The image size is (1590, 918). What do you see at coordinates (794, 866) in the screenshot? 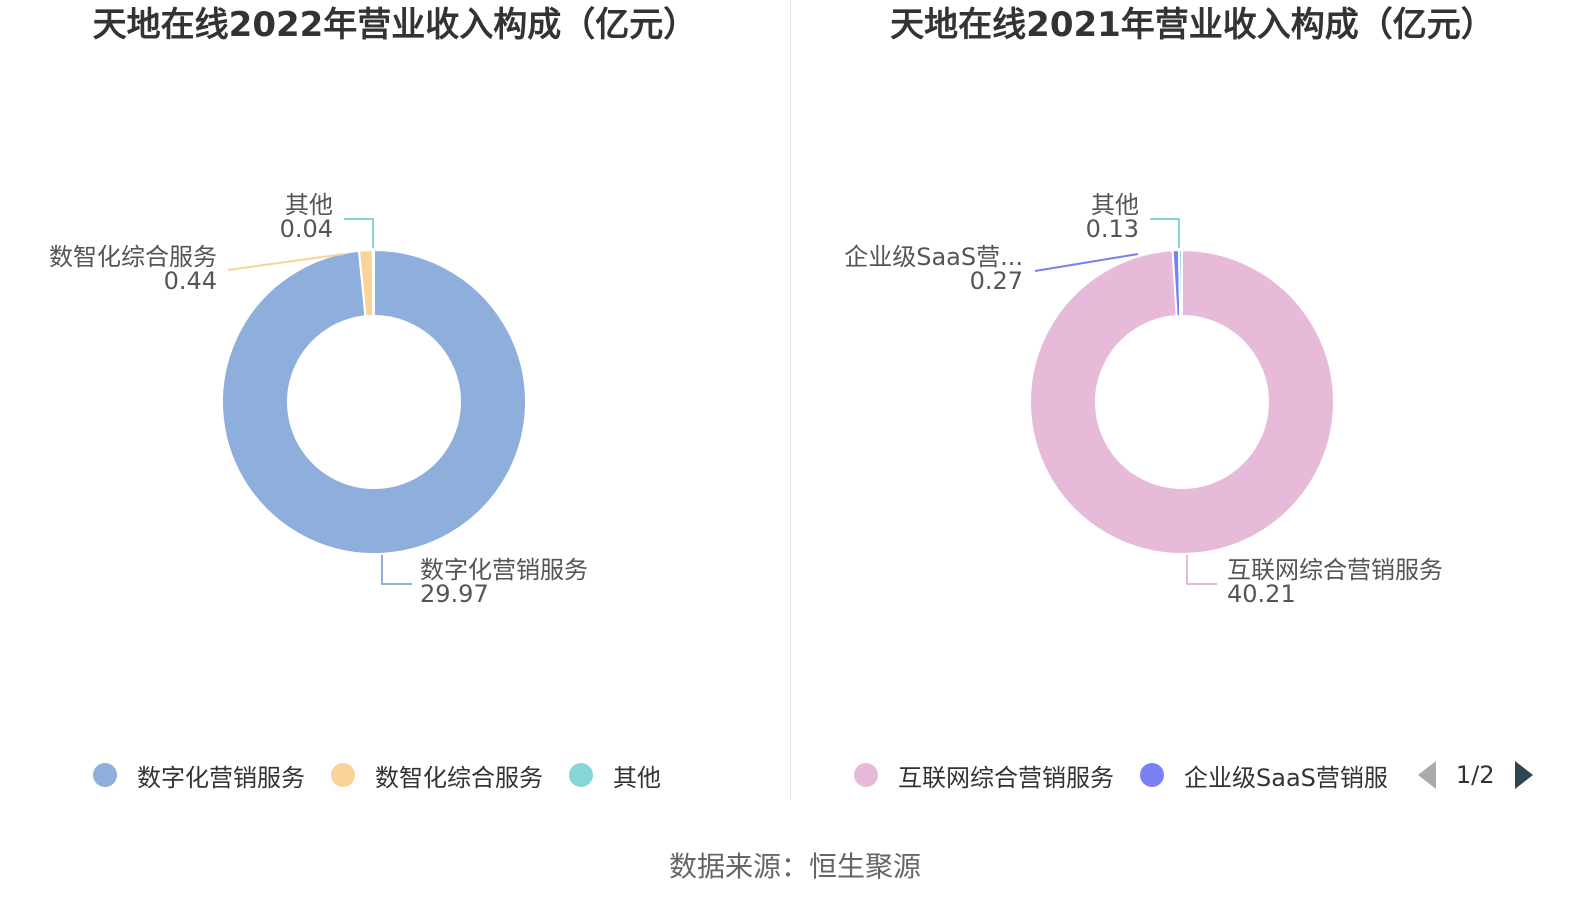
I see `data-source: 数据来源：恒生聚源` at bounding box center [794, 866].